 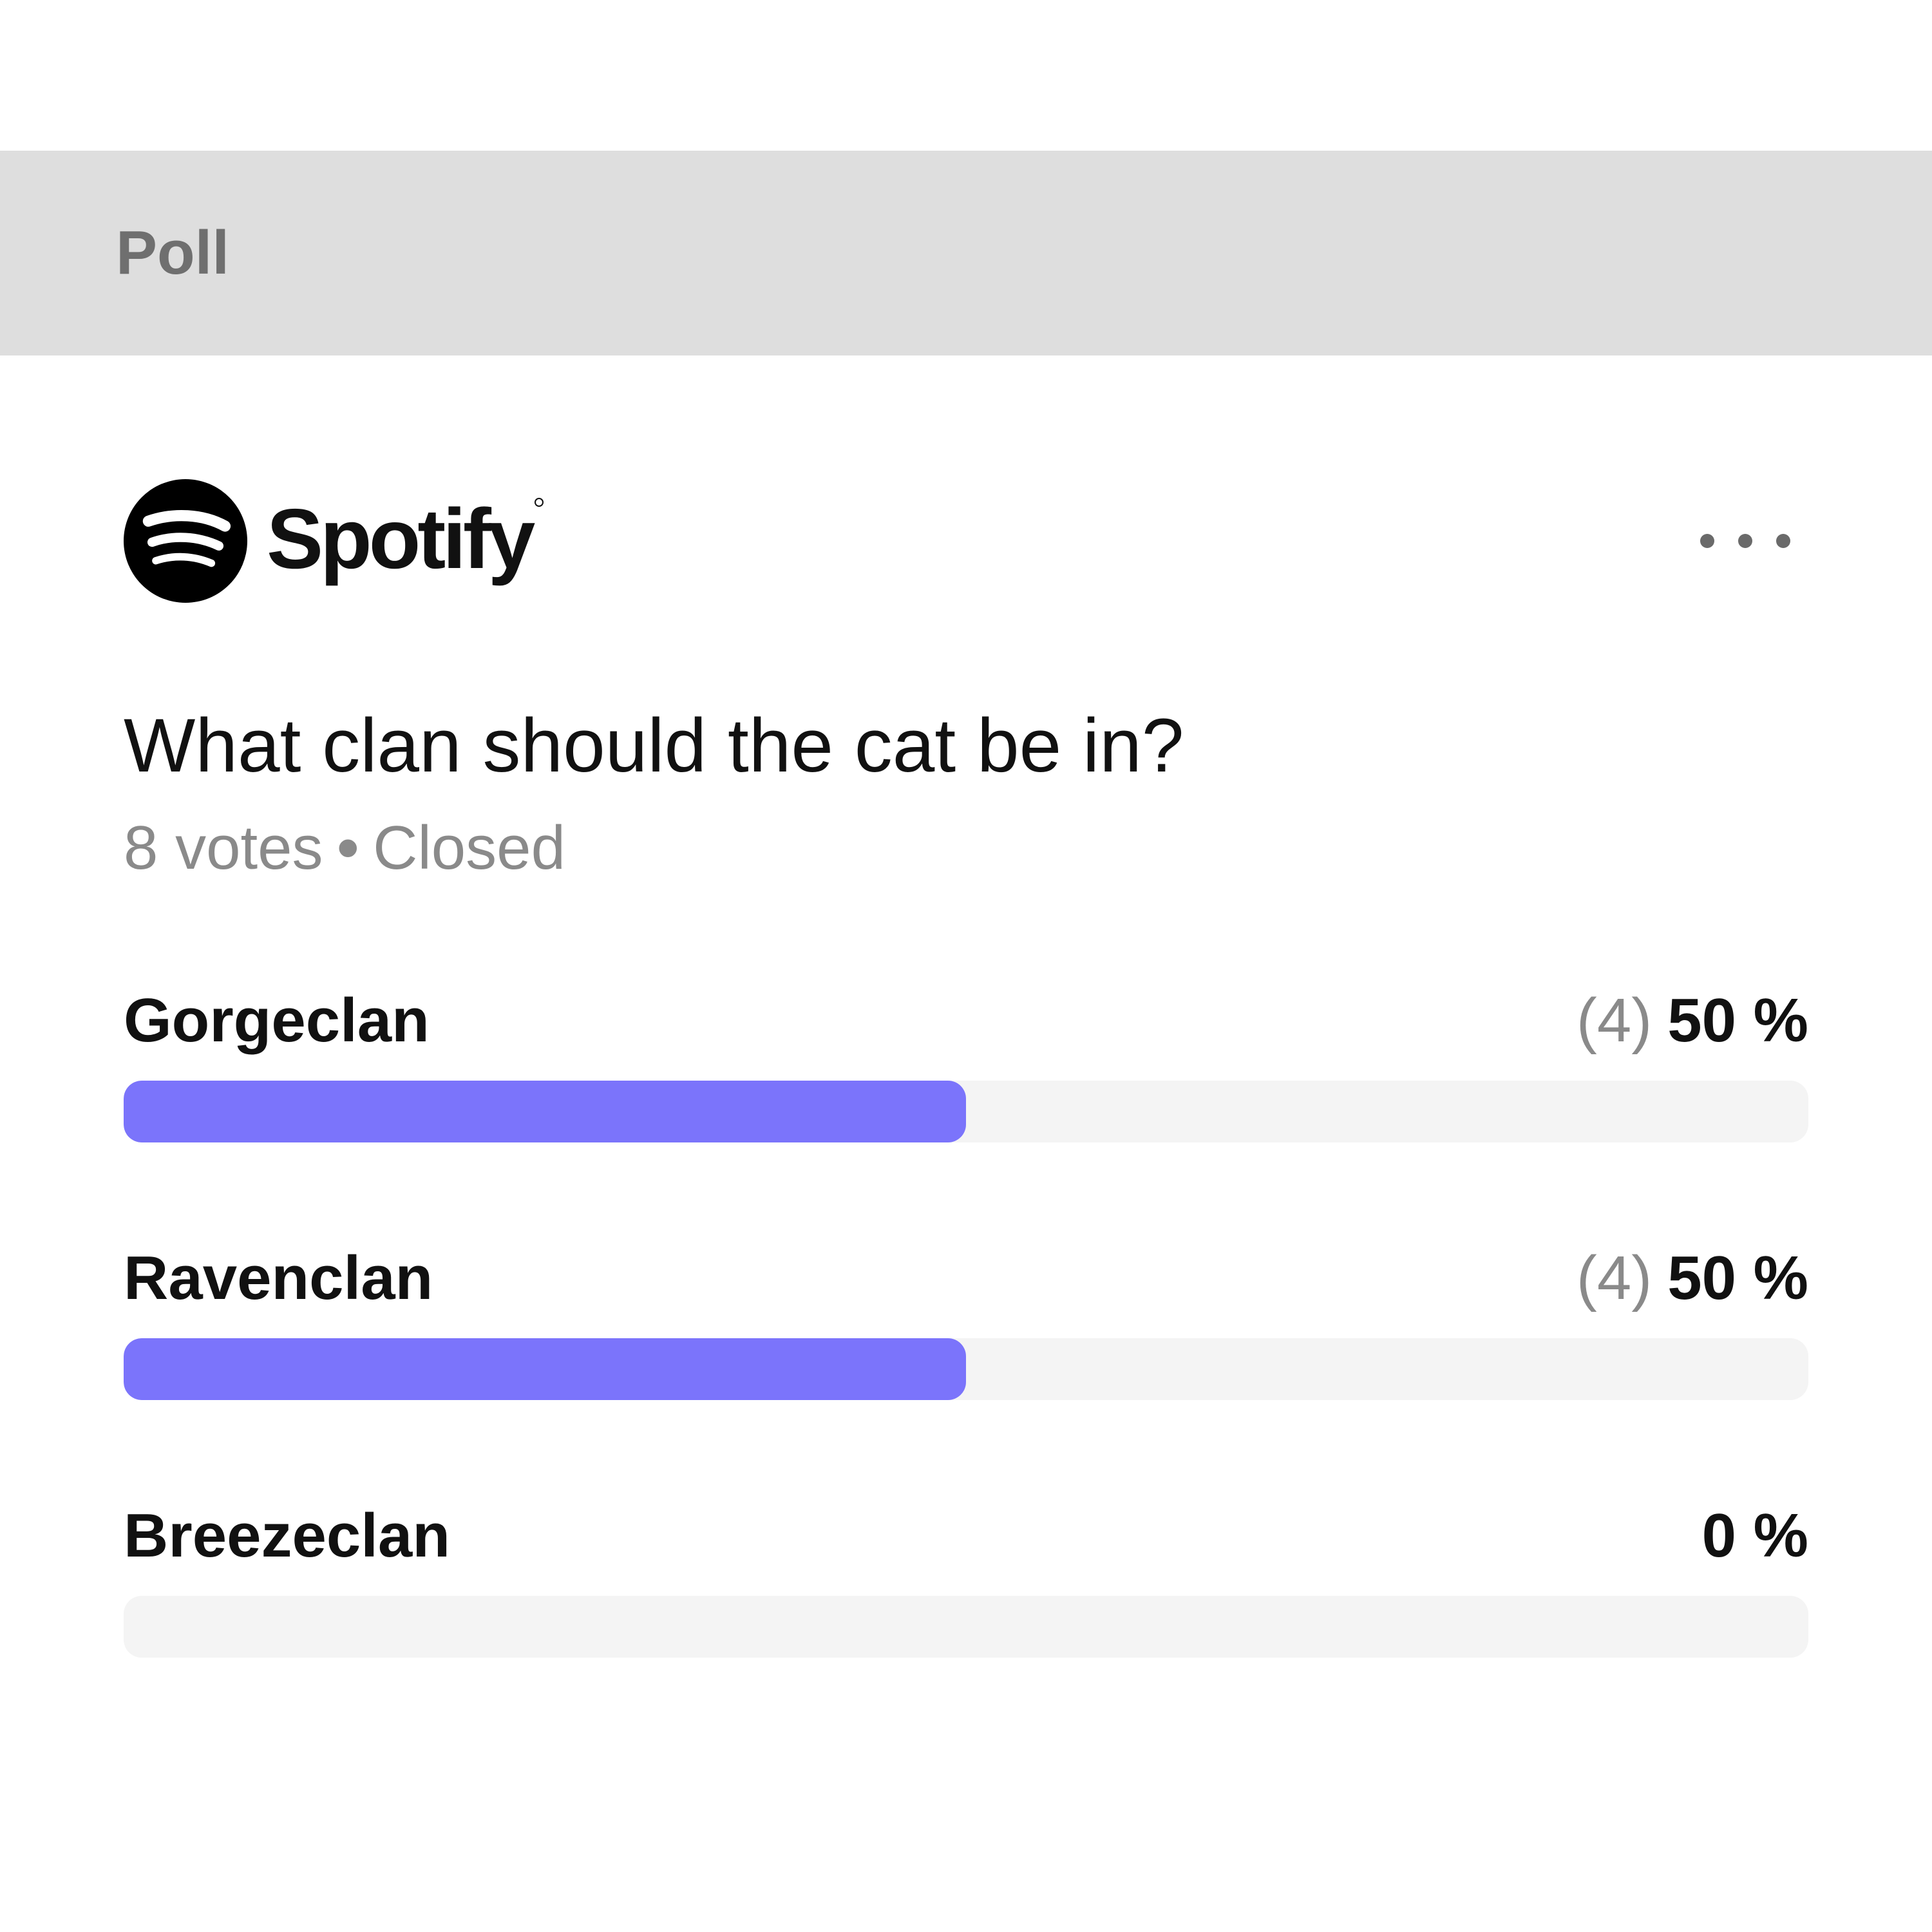 I want to click on brand: Spotify, so click(x=334, y=541).